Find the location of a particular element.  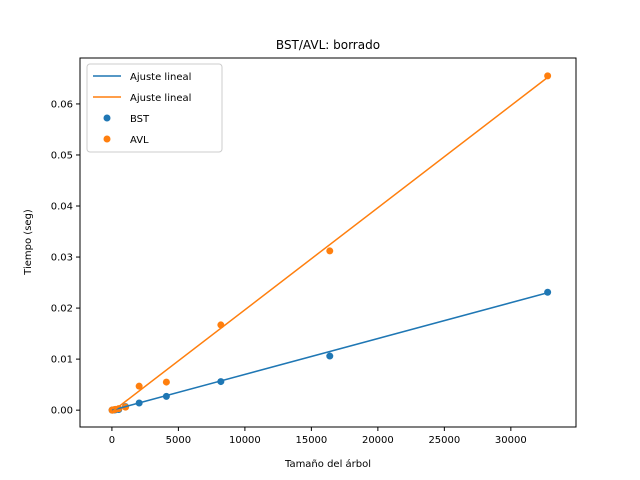

y-tick-label: 0.01 is located at coordinates (62, 360).